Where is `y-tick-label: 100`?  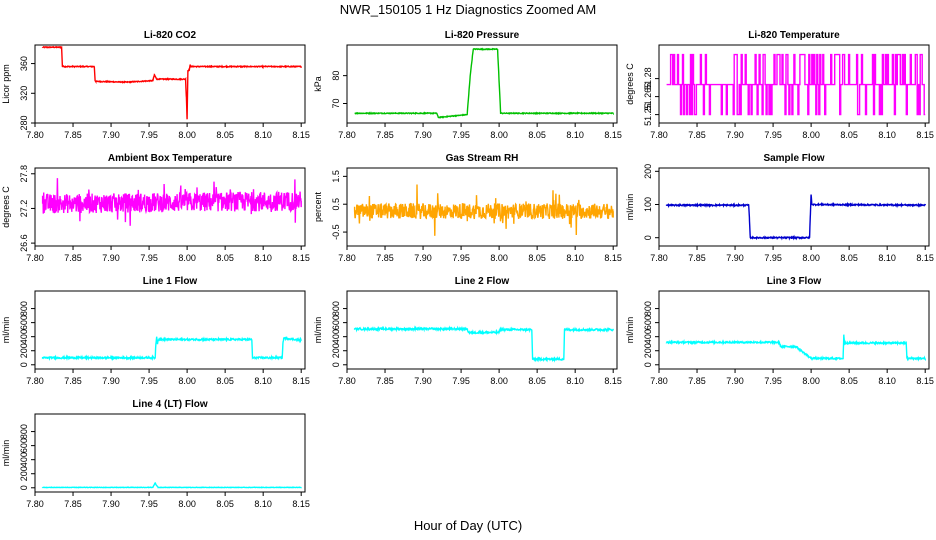 y-tick-label: 100 is located at coordinates (648, 204).